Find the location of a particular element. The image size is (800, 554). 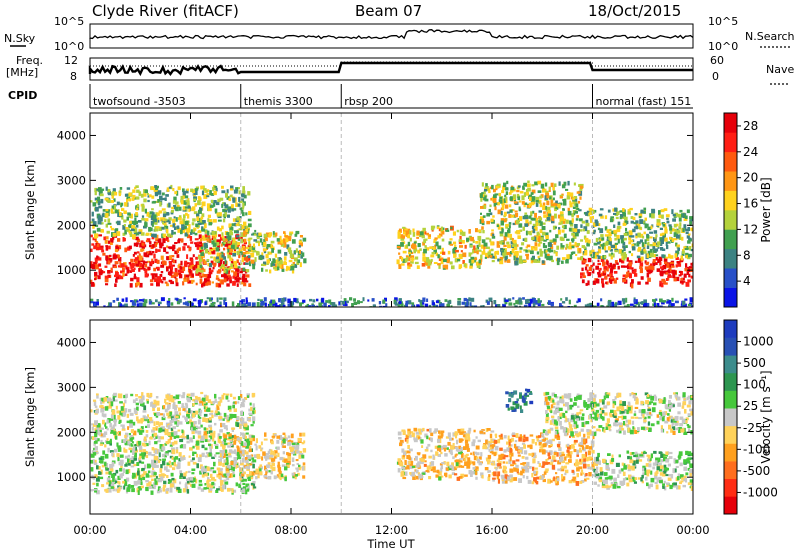

nave-label: Nave is located at coordinates (780, 69).